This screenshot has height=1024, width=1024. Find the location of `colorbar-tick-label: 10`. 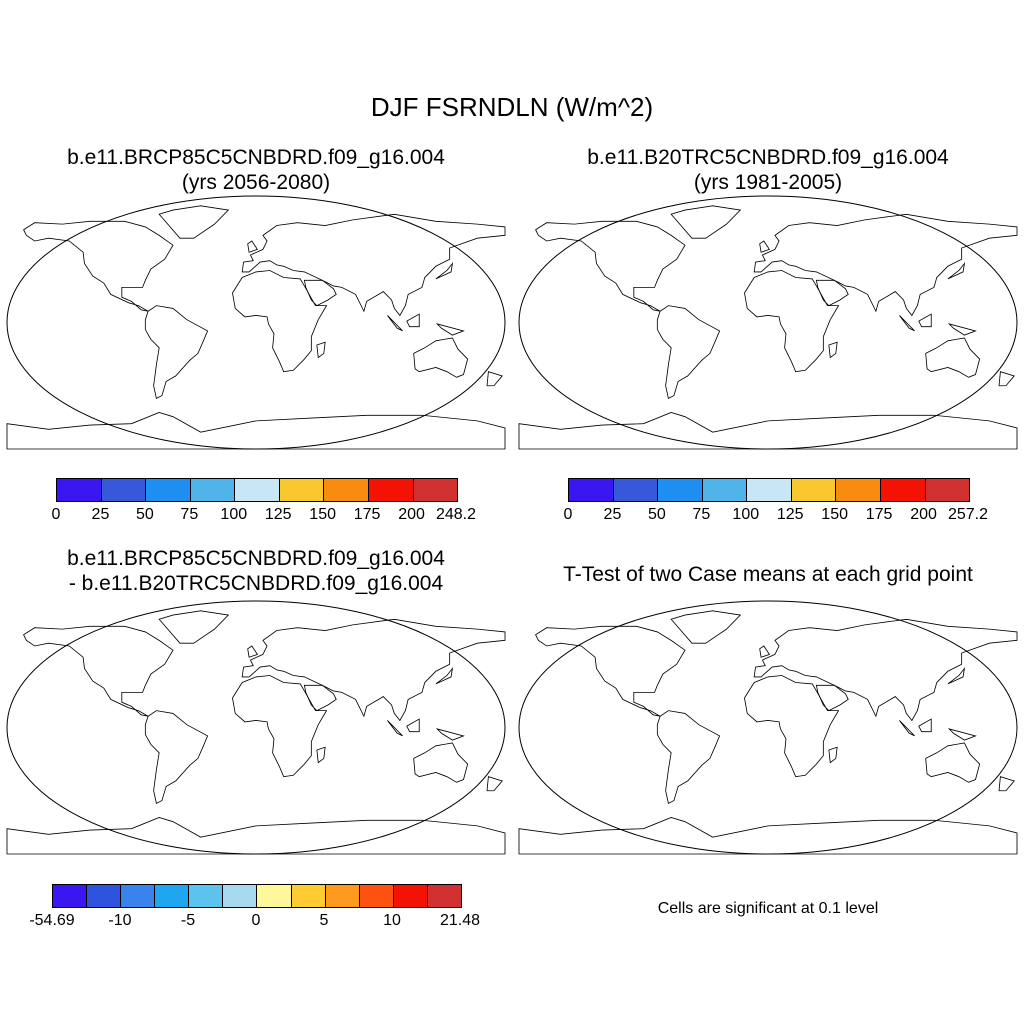

colorbar-tick-label: 10 is located at coordinates (392, 920).